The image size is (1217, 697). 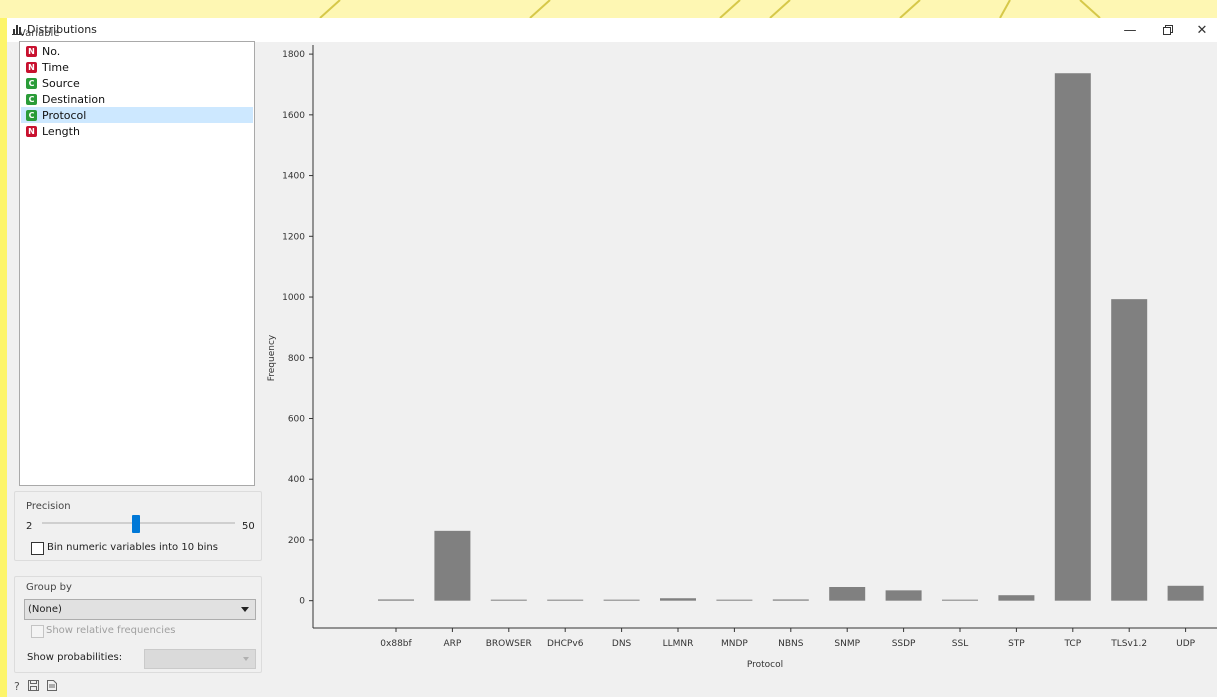 I want to click on restore-button, so click(x=1168, y=30).